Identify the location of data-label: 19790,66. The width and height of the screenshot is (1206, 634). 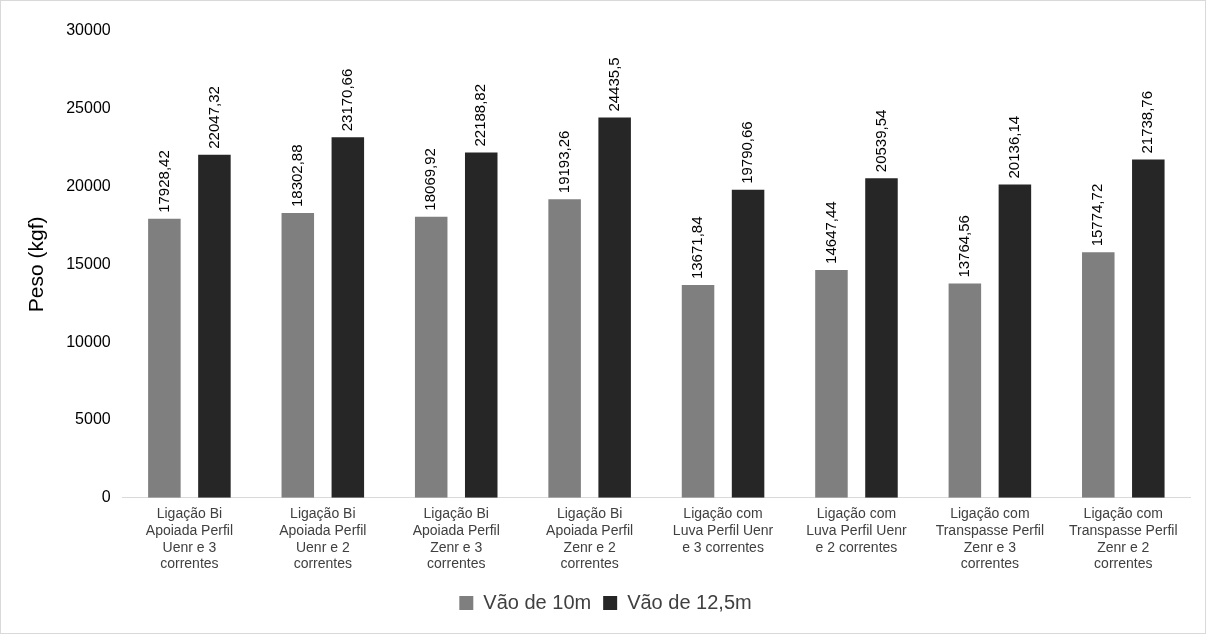
(747, 152).